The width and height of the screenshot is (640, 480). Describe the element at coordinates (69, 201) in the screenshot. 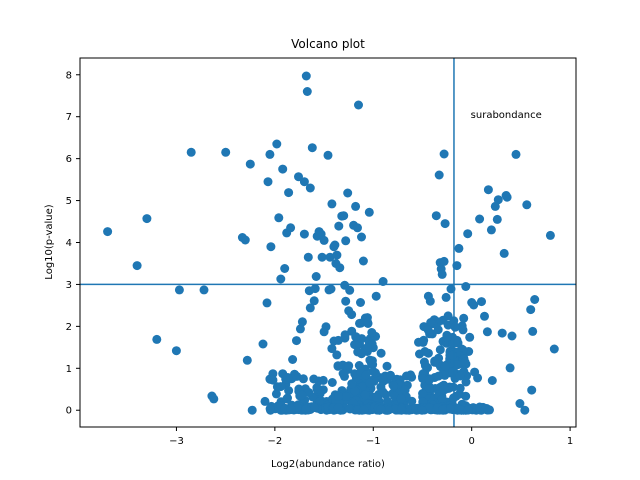

I see `y-tick-label: 5` at that location.